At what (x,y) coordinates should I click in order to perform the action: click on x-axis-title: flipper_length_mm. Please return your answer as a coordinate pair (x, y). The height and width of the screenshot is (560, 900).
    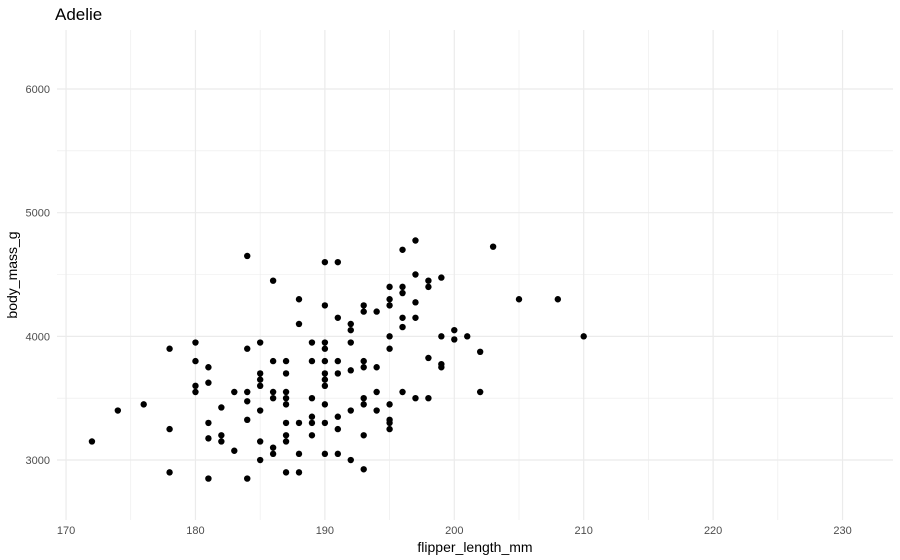
    Looking at the image, I should click on (474, 547).